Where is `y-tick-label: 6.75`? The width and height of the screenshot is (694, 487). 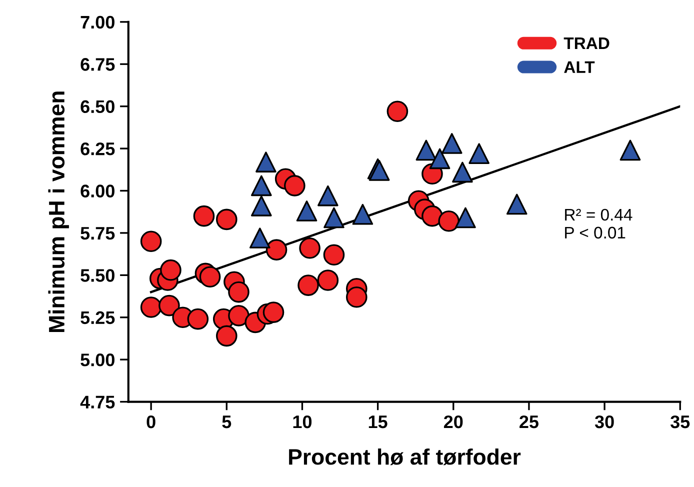
y-tick-label: 6.75 is located at coordinates (97, 64).